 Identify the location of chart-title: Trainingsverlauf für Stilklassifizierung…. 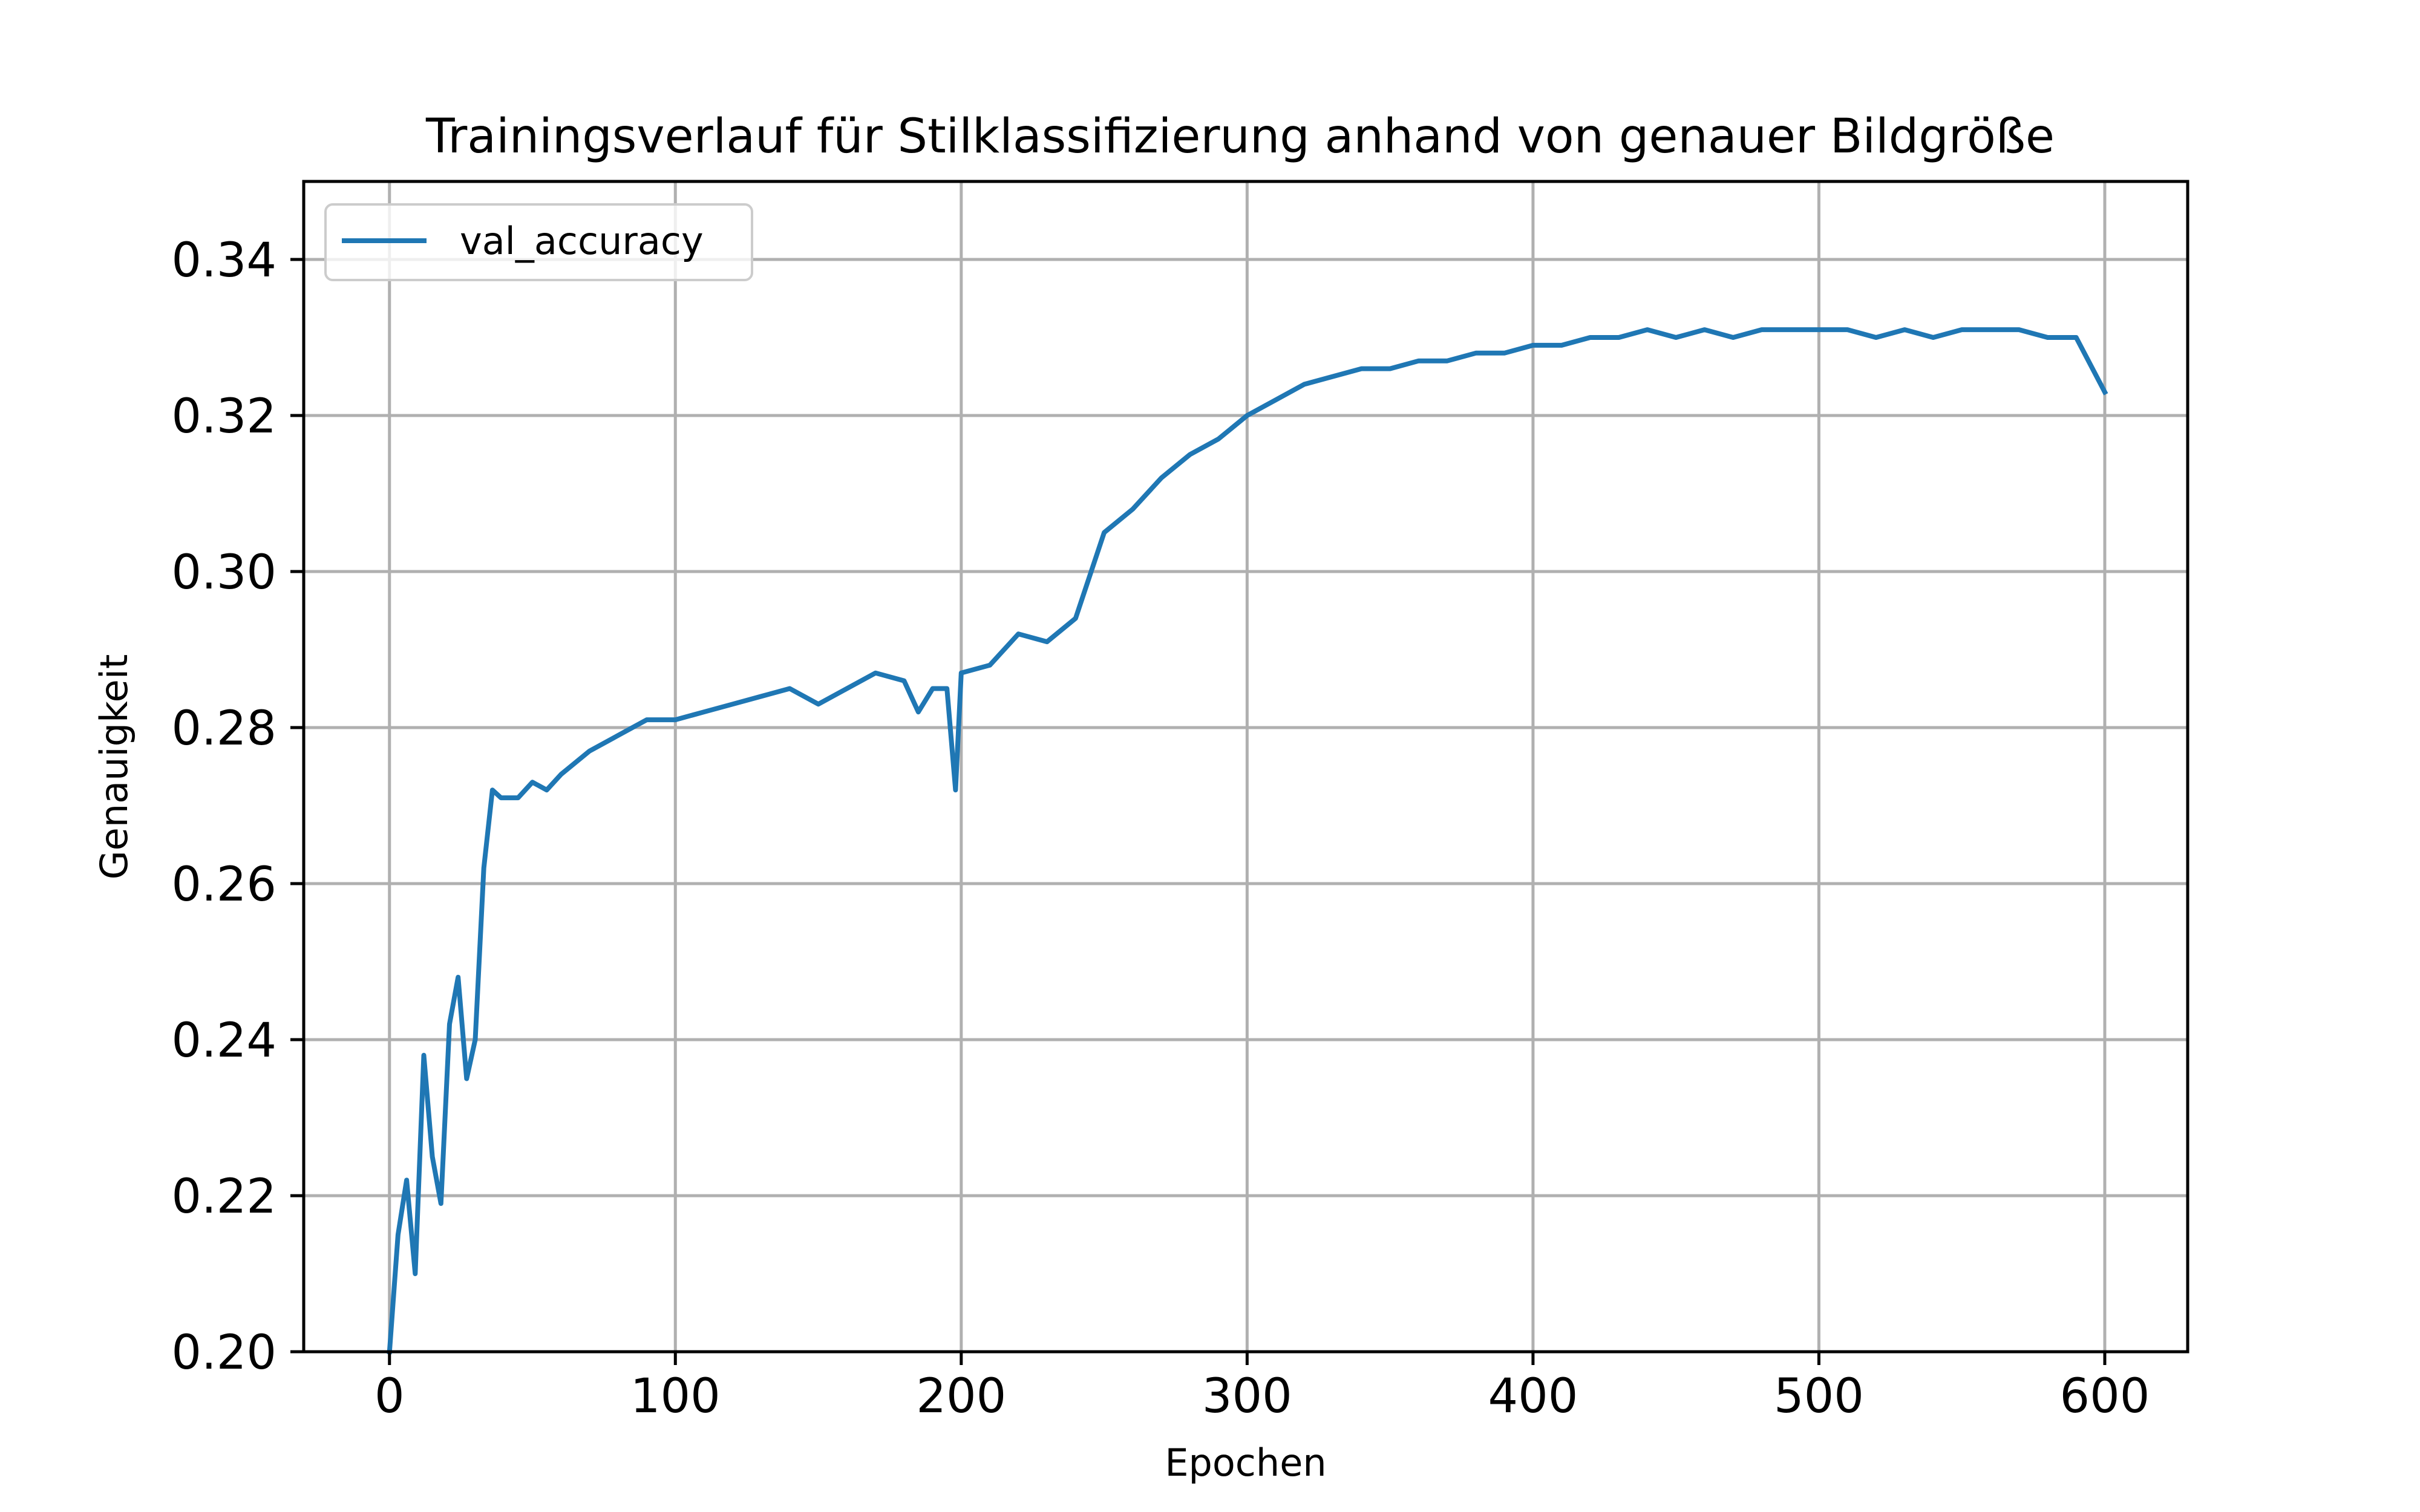
(1240, 136).